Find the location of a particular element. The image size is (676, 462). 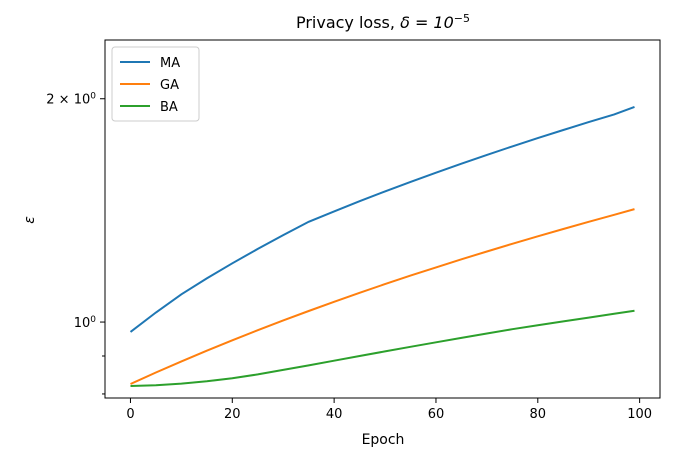

legend: MA GA BA is located at coordinates (155, 84).